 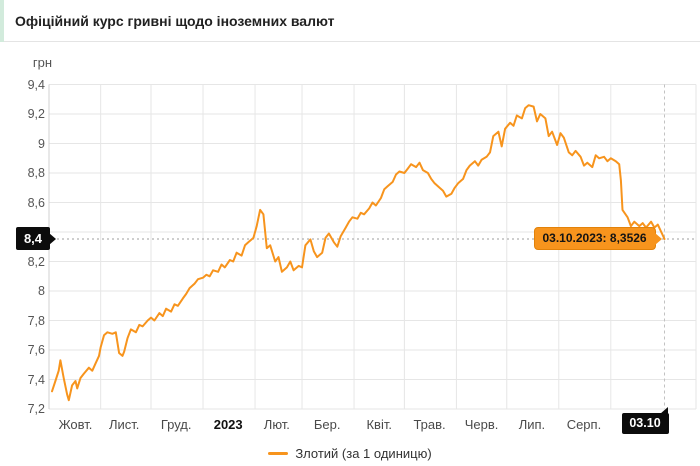 What do you see at coordinates (36, 350) in the screenshot?
I see `y-tick-label: 7,6` at bounding box center [36, 350].